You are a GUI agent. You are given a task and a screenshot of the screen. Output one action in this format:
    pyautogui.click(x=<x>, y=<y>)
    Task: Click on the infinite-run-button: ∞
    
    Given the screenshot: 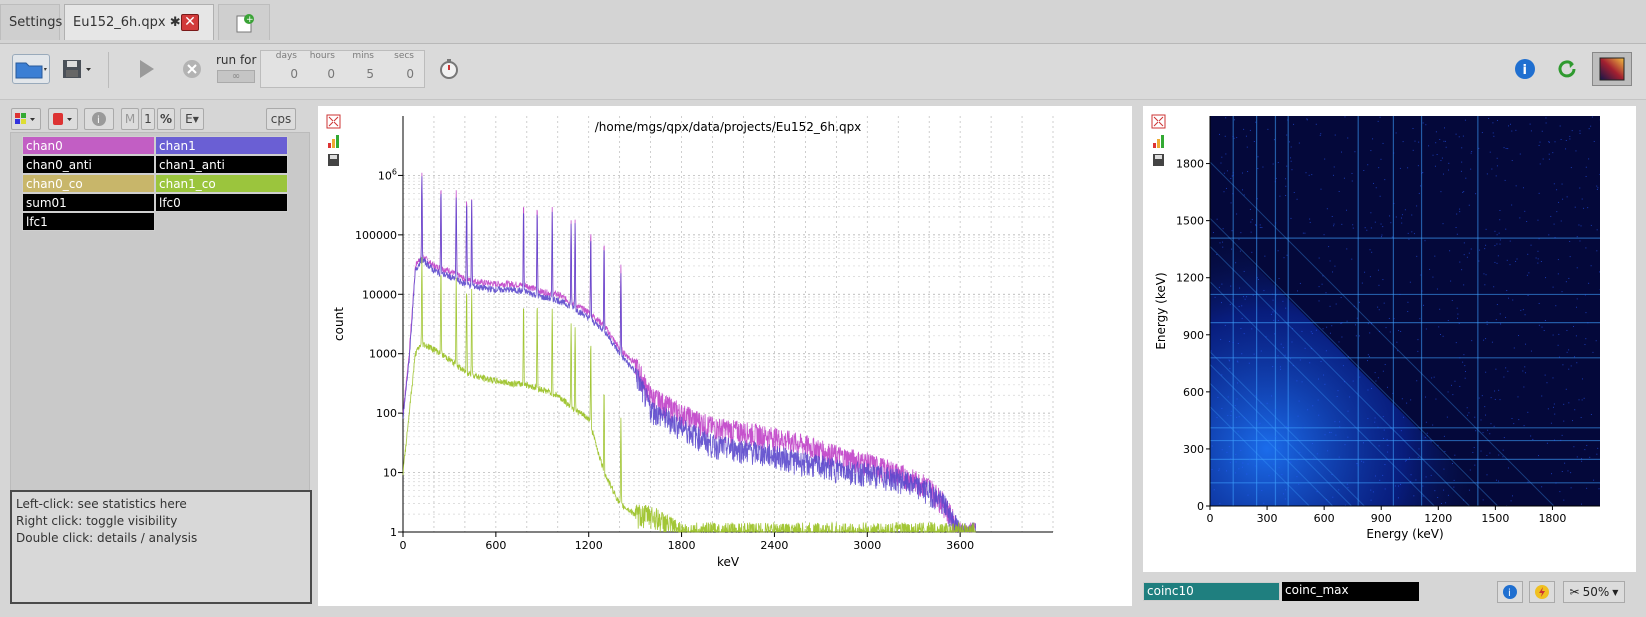 What is the action you would take?
    pyautogui.click(x=236, y=76)
    